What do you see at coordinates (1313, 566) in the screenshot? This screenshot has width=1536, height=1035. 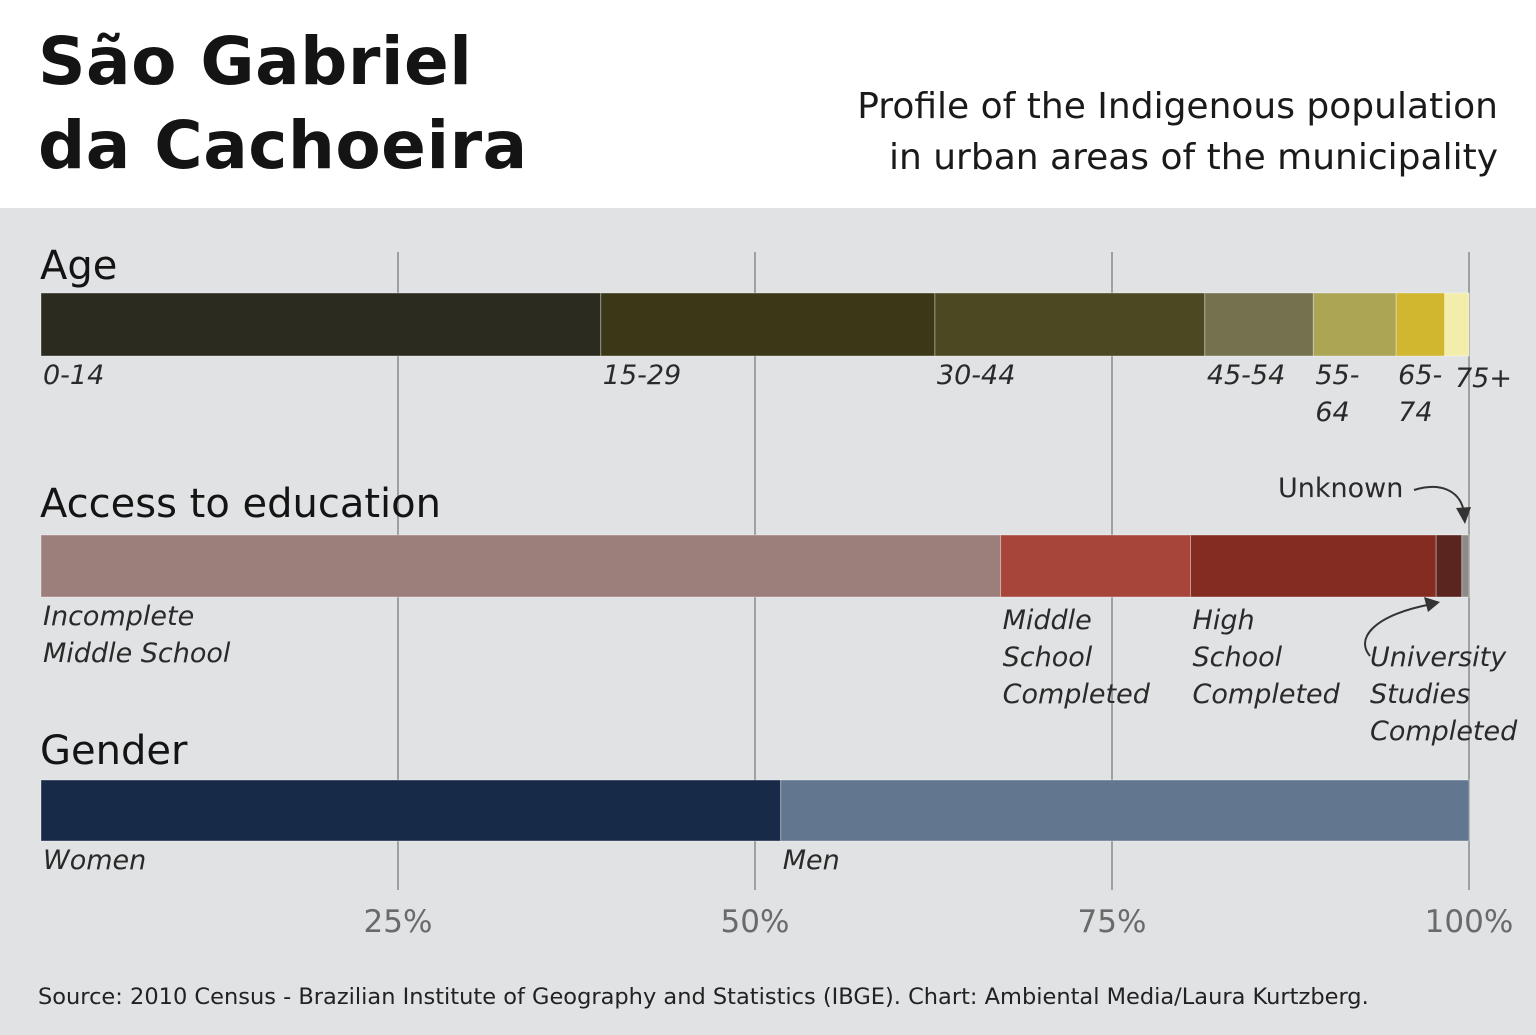 I see `bar-segment-high-school-completed` at bounding box center [1313, 566].